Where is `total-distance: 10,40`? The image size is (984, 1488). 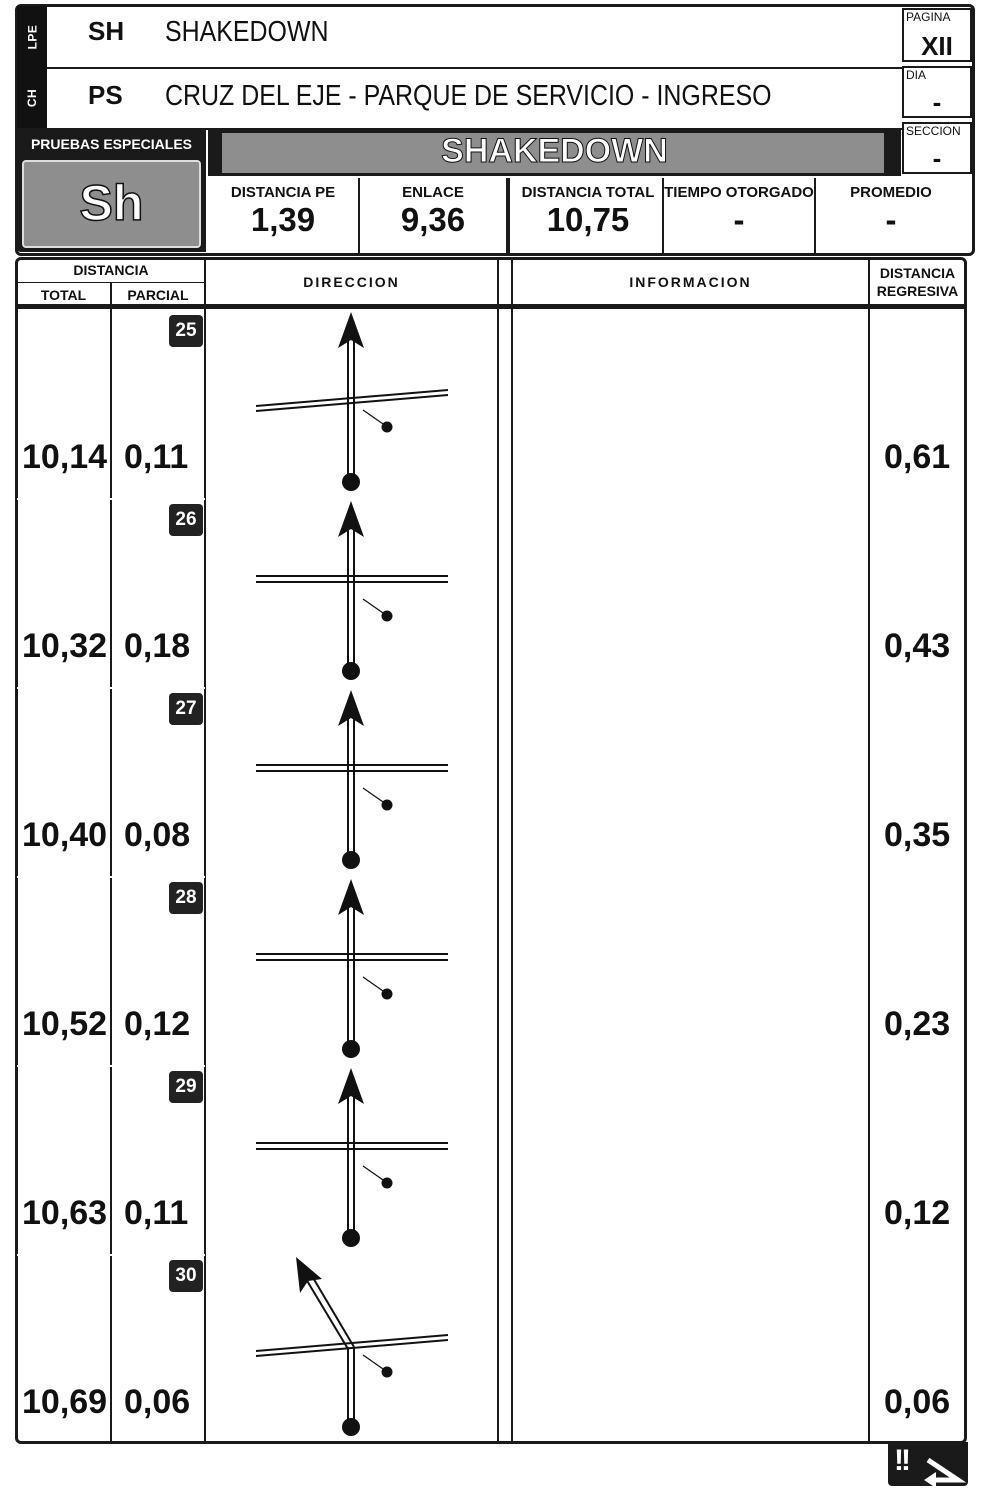 total-distance: 10,40 is located at coordinates (65, 835).